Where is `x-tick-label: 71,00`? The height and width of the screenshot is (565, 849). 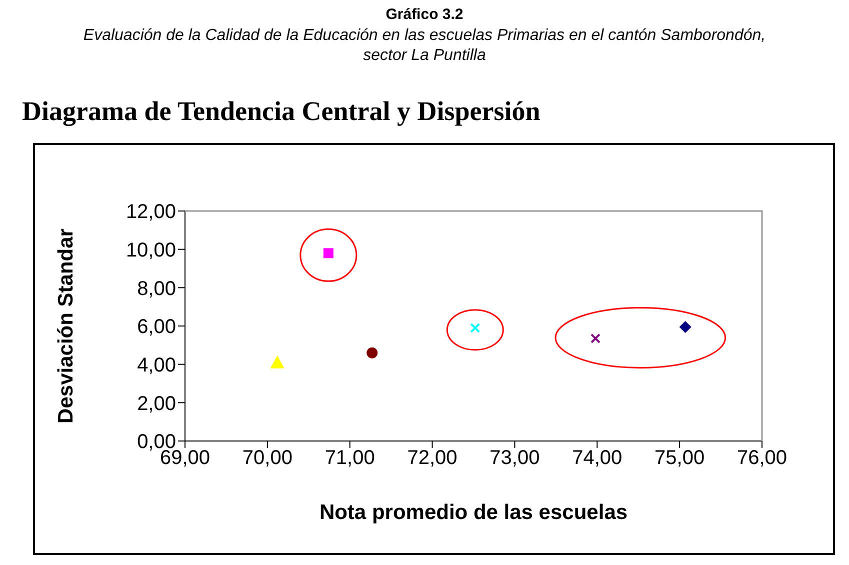
x-tick-label: 71,00 is located at coordinates (349, 458).